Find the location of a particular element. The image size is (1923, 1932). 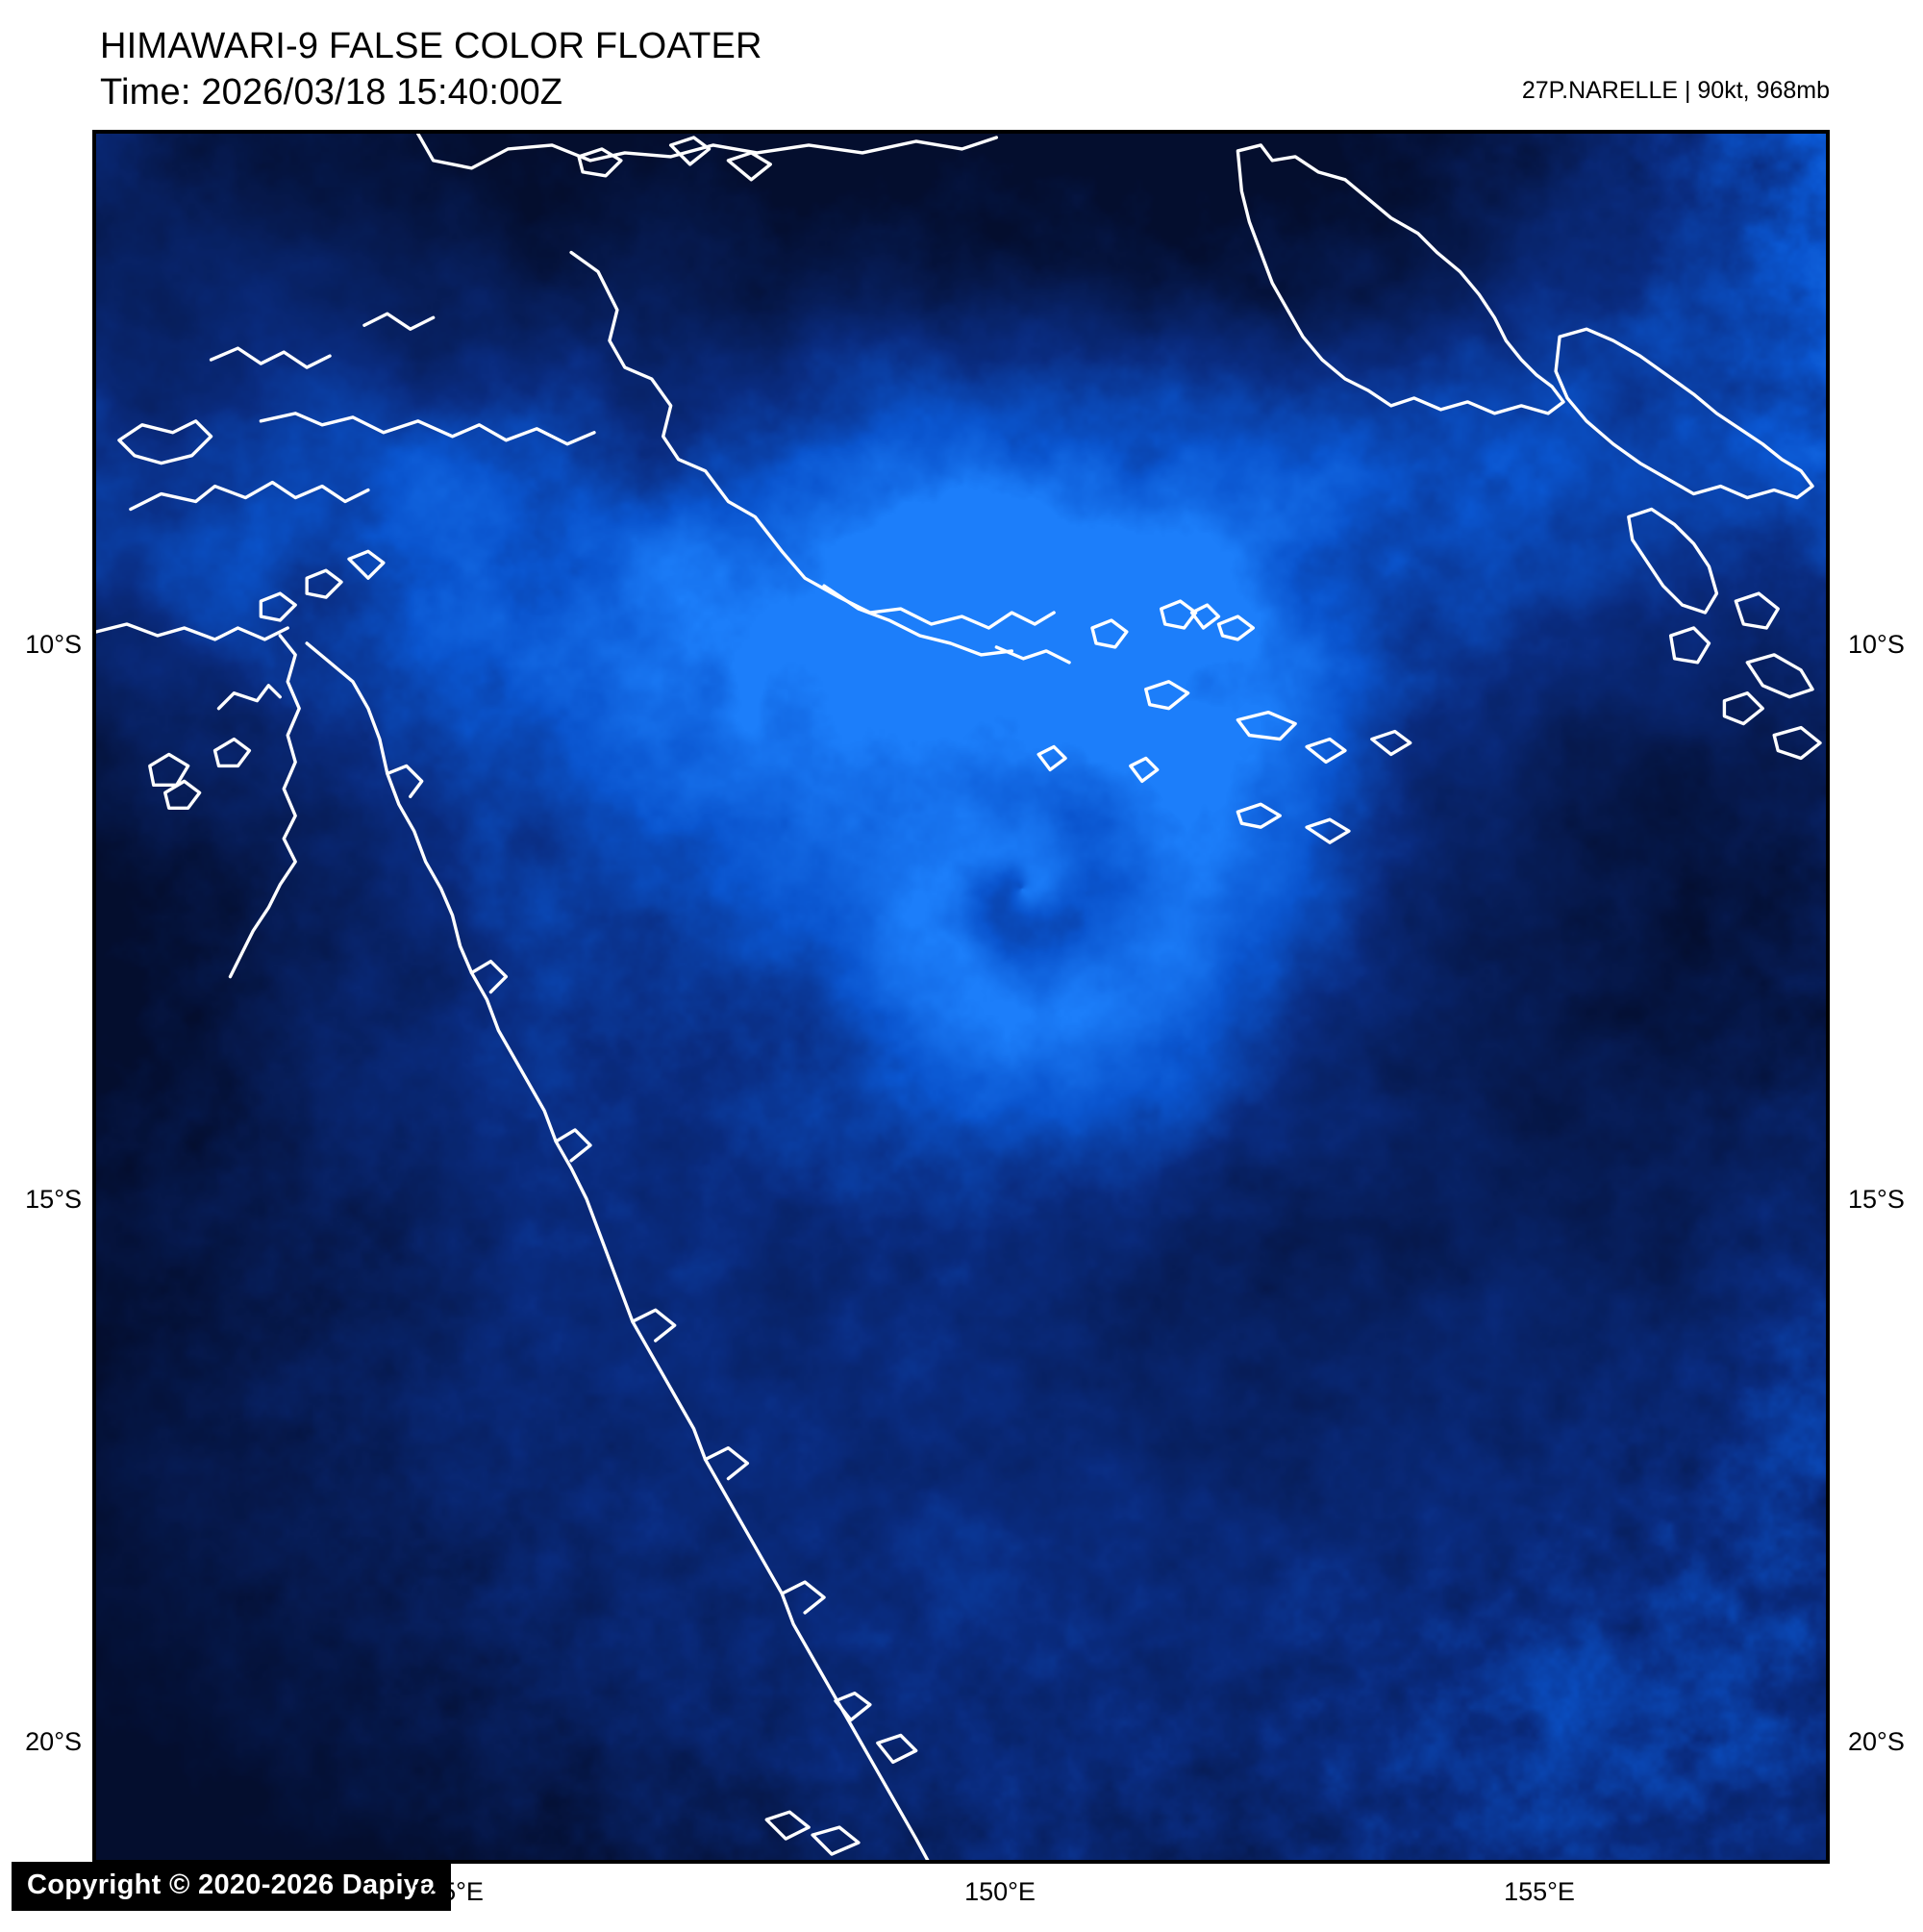

longitude-label-0: 145°E is located at coordinates (448, 1891).